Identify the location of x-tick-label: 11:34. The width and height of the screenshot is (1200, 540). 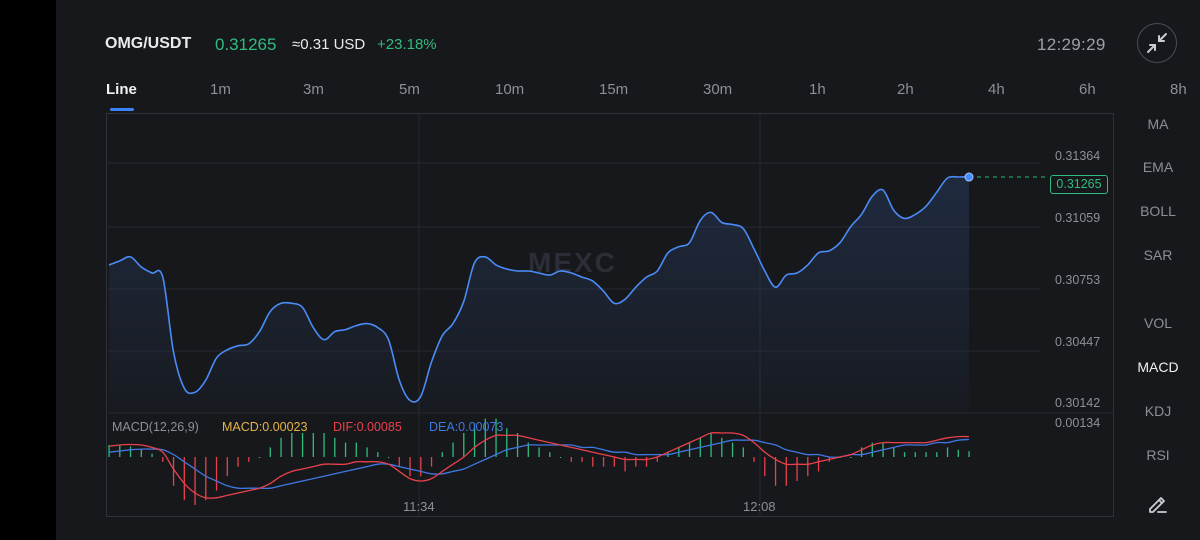
(419, 506).